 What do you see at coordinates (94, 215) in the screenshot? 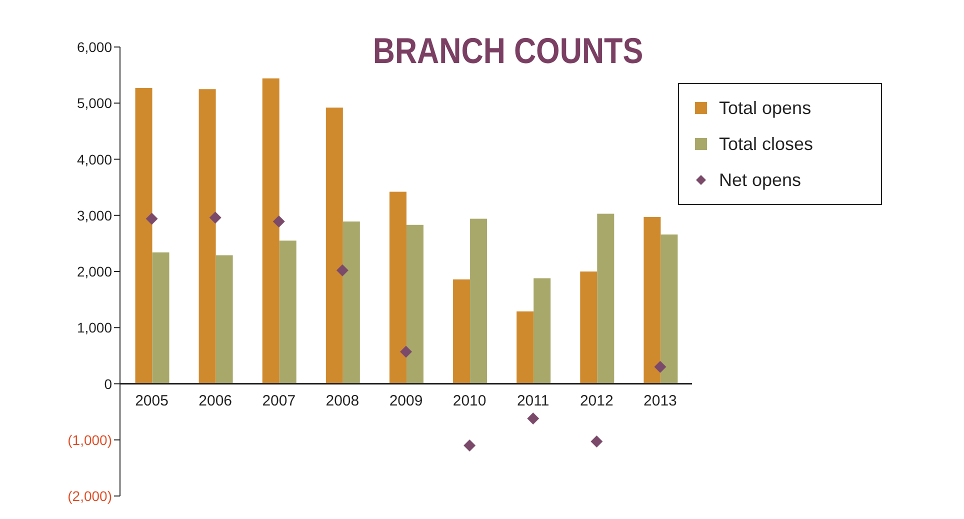
I see `y-tick-label: 3,000` at bounding box center [94, 215].